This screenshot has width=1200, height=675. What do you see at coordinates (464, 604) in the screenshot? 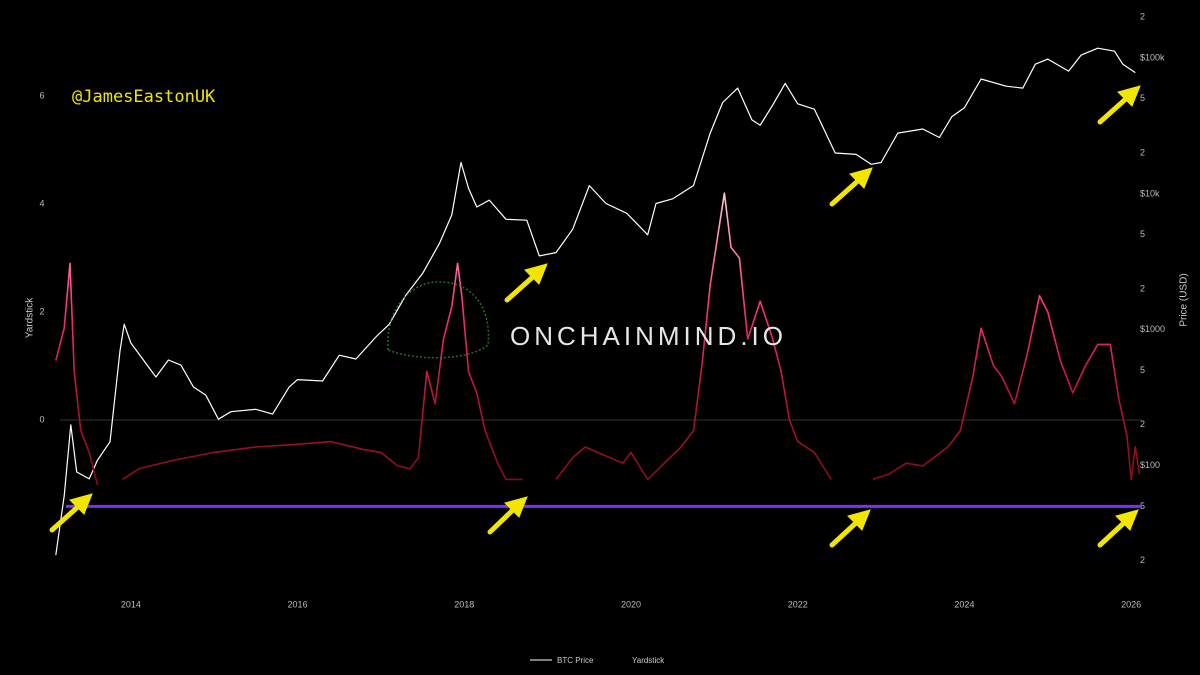
I see `x-tick-label: 2018` at bounding box center [464, 604].